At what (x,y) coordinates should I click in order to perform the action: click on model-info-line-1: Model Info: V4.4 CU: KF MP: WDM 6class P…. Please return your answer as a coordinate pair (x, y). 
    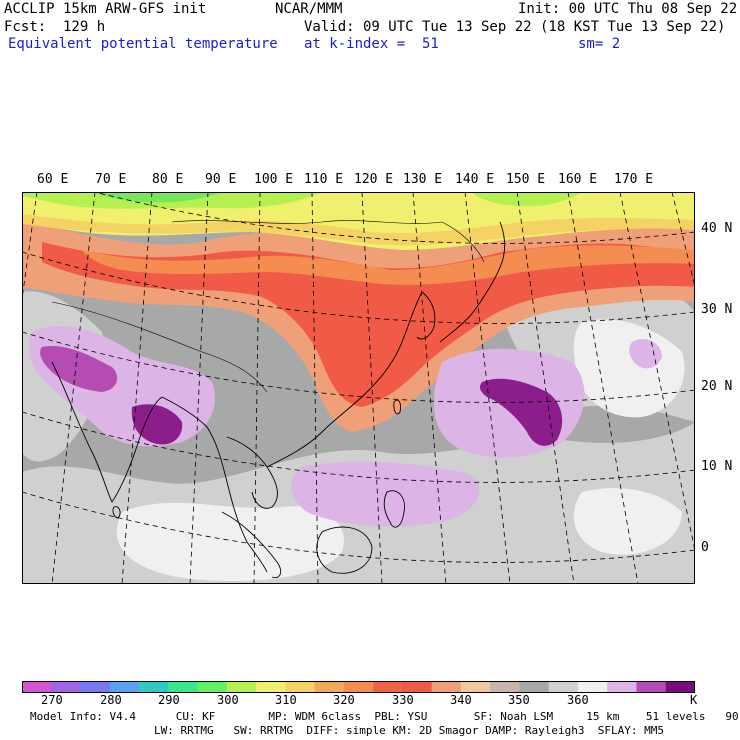
    Looking at the image, I should click on (385, 716).